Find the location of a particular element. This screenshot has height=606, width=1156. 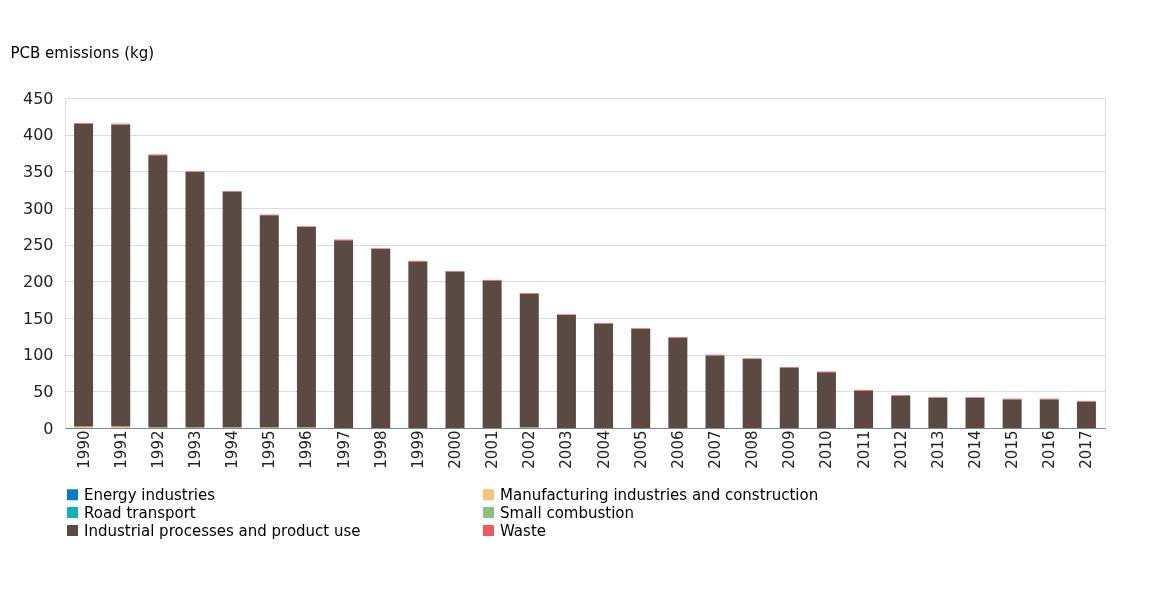

x-tick-label: 1992 is located at coordinates (157, 449).